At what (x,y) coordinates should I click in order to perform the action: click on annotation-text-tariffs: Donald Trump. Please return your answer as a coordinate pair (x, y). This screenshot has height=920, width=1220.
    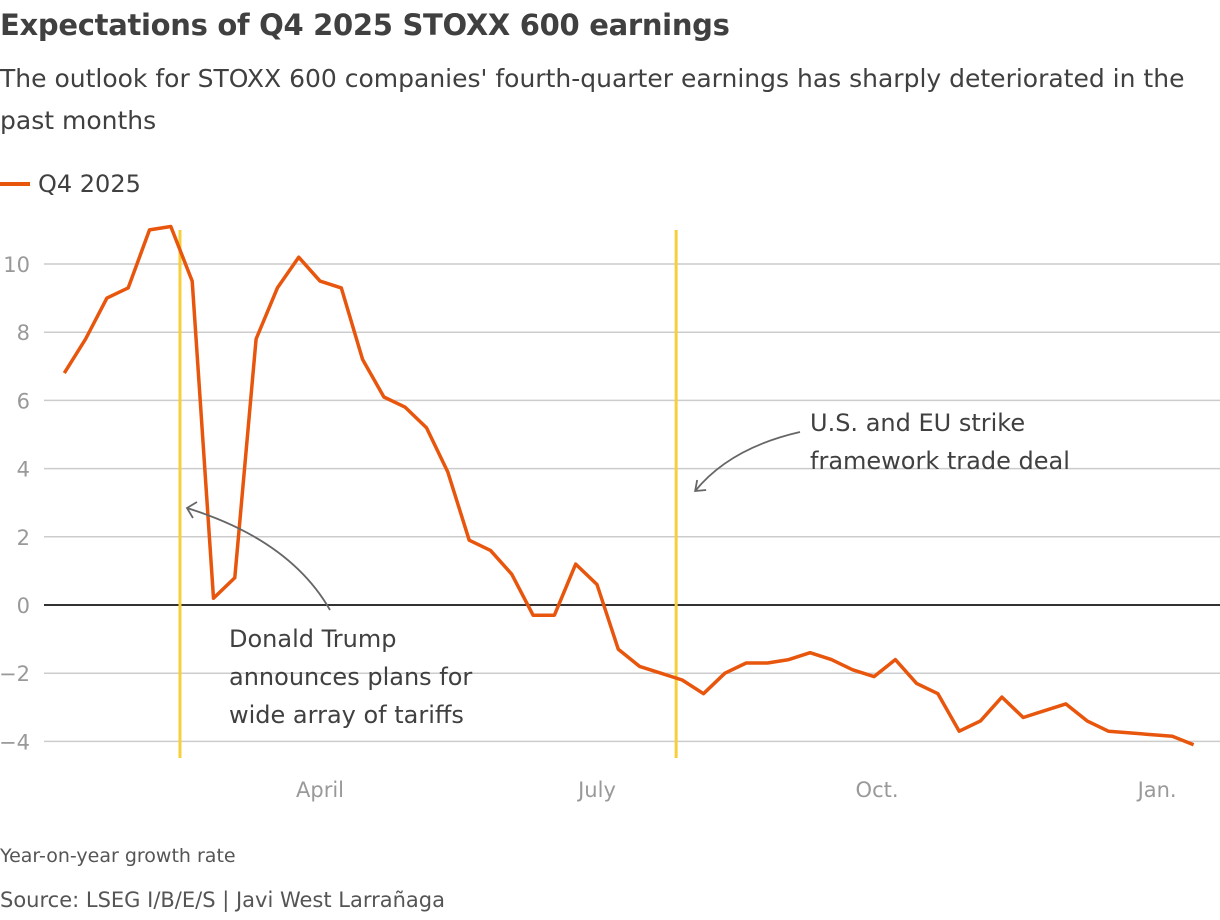
    Looking at the image, I should click on (312, 639).